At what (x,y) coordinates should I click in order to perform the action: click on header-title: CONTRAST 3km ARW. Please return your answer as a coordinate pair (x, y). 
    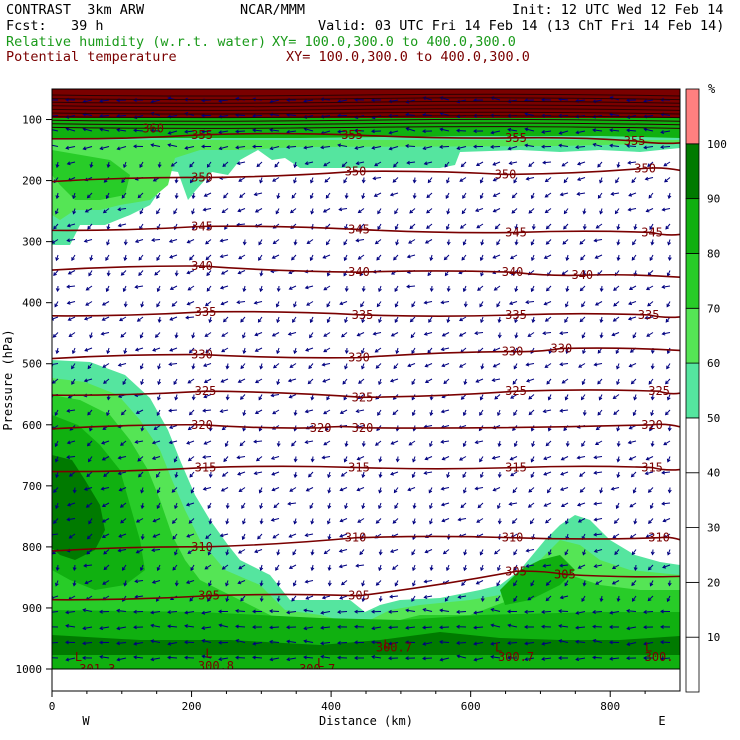
    Looking at the image, I should click on (75, 10).